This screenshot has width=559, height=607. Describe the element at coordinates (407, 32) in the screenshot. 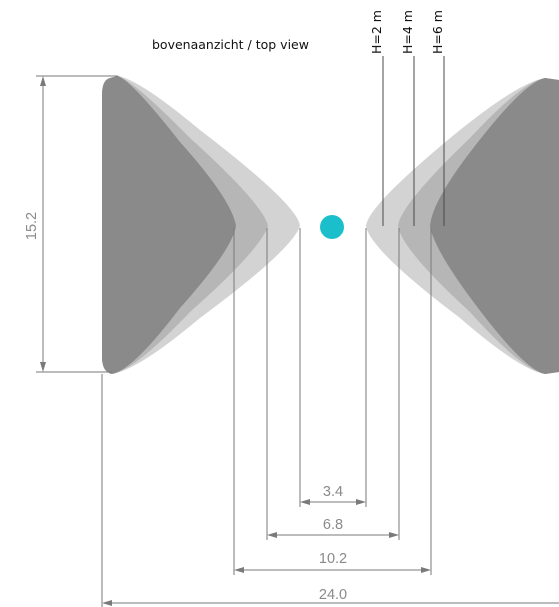

I see `height-label-4m: H=4 m` at that location.